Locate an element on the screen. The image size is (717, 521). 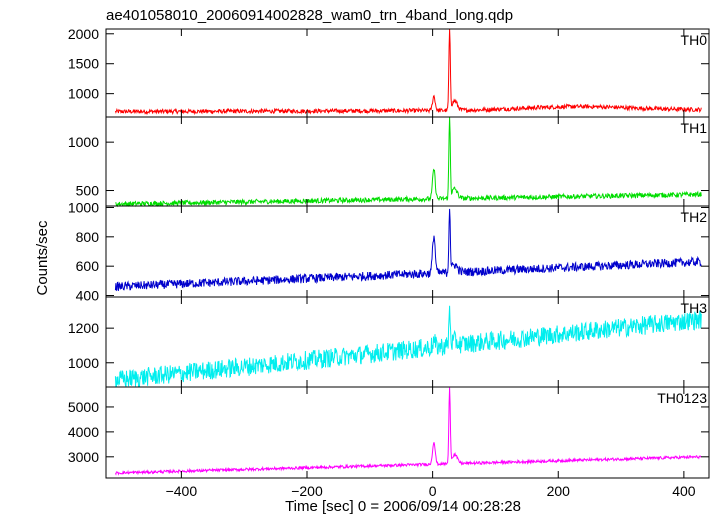
series-line-th3 is located at coordinates (408, 346).